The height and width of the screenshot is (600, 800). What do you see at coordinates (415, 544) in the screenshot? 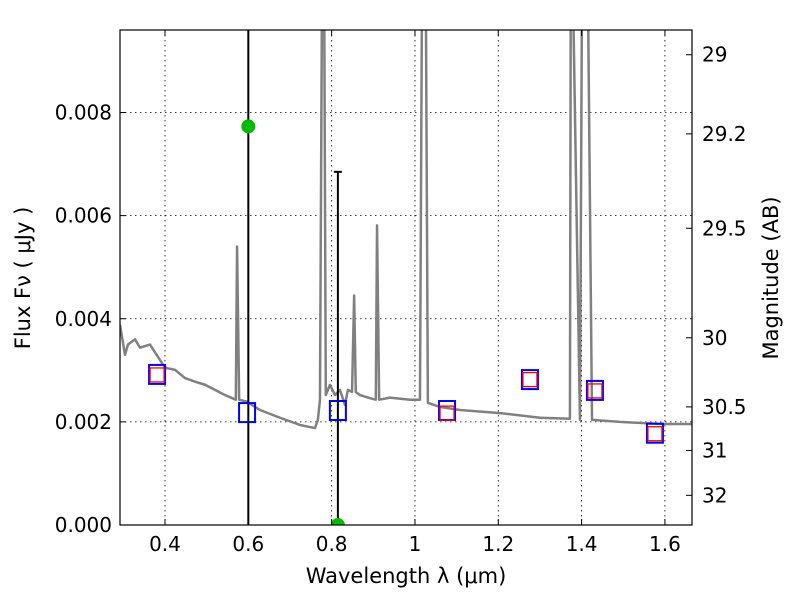
I see `x-tick-label: 1` at bounding box center [415, 544].